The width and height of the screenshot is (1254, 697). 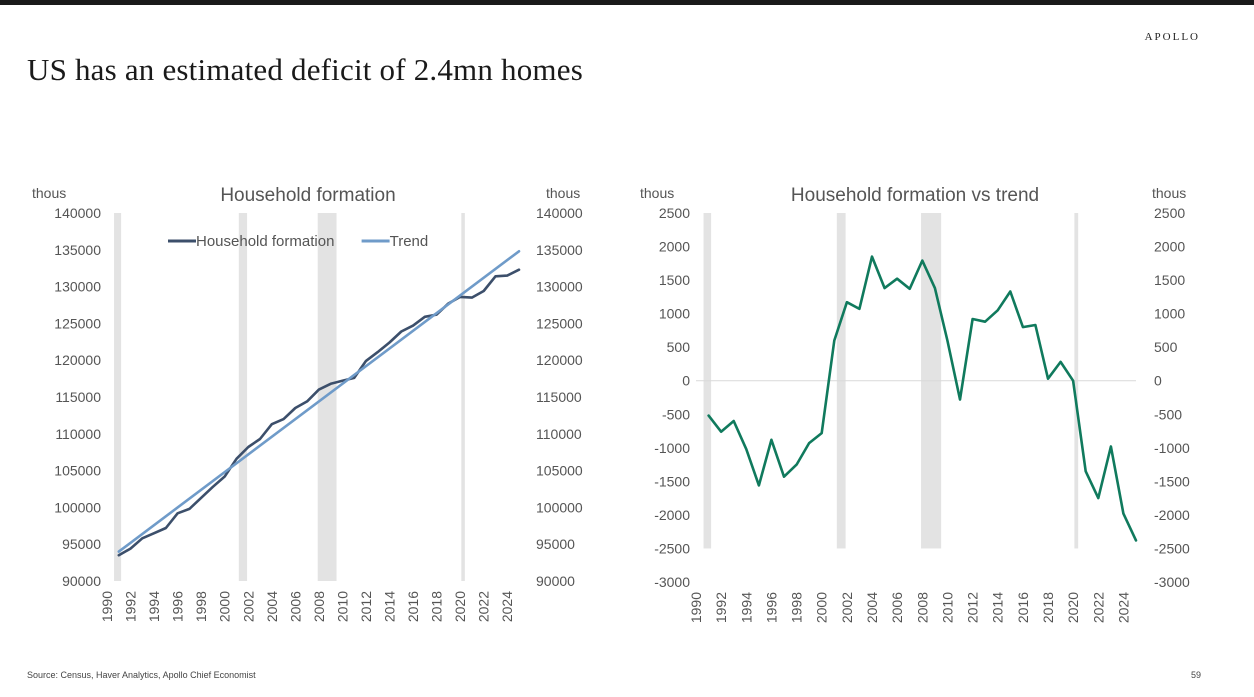 I want to click on y-tick-label-right: 130000, so click(x=559, y=287).